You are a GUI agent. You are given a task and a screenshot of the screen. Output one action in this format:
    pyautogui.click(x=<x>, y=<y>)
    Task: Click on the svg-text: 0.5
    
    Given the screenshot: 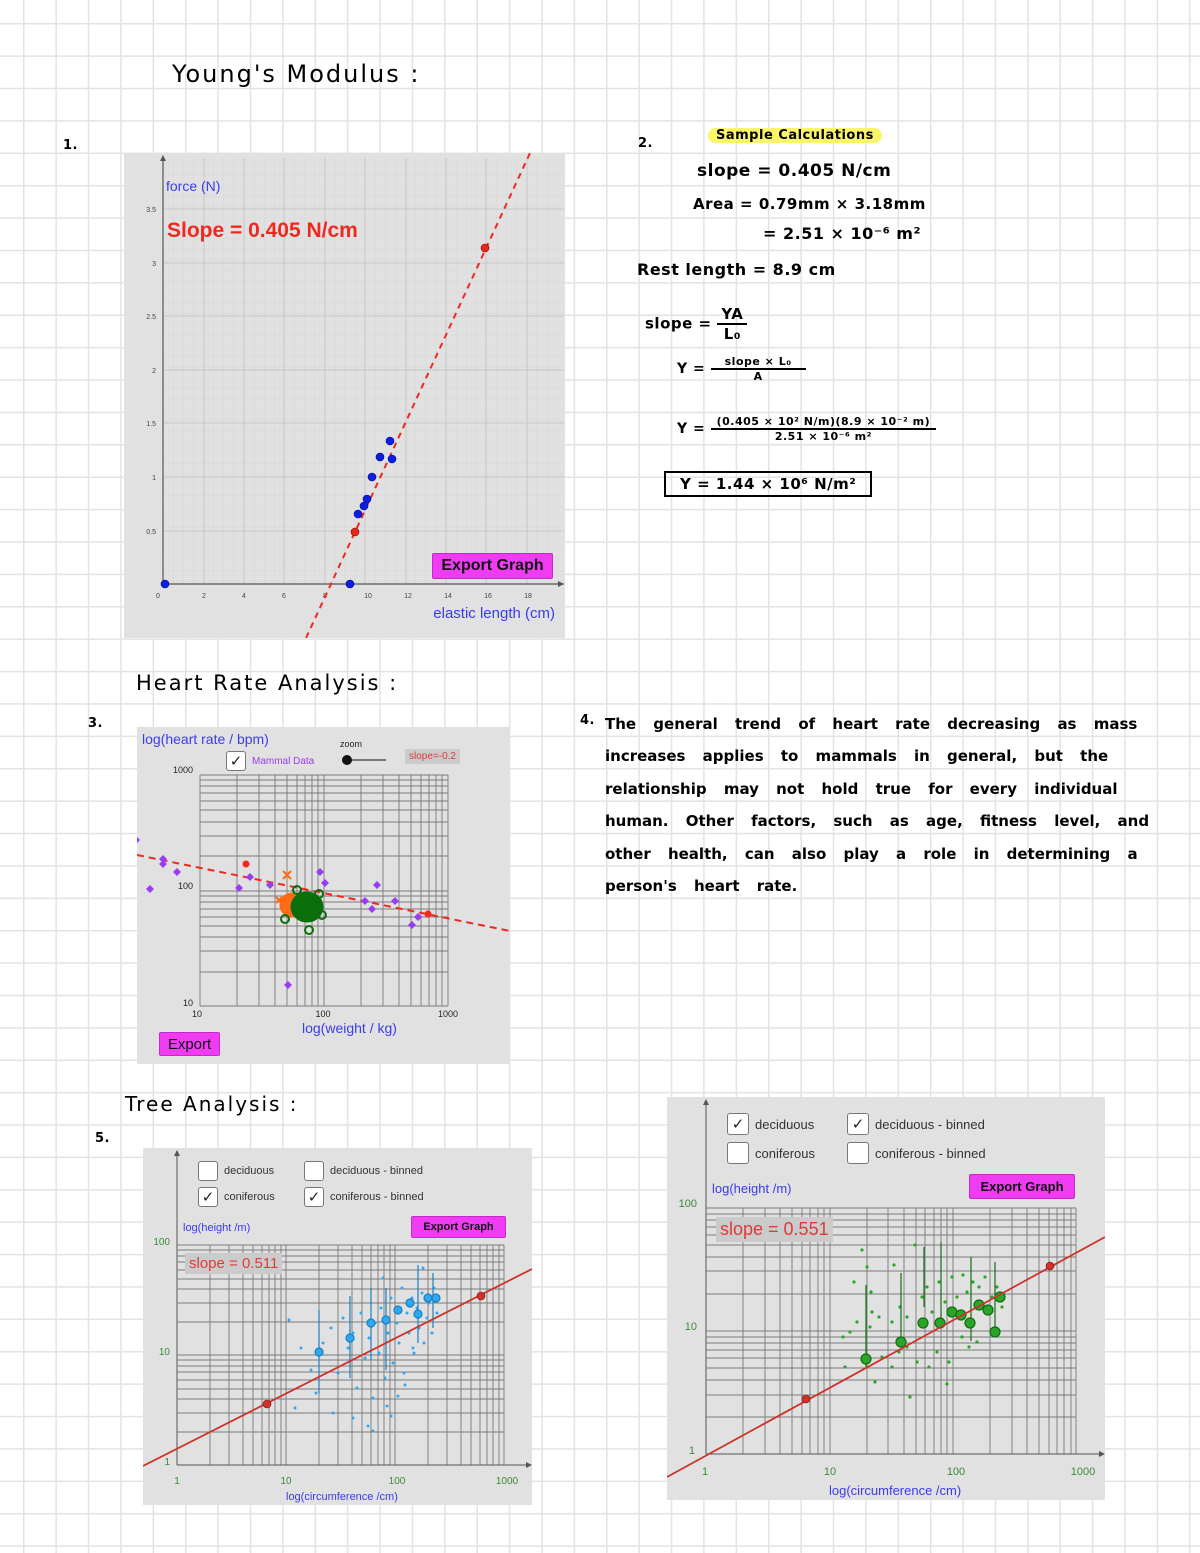 What is the action you would take?
    pyautogui.click(x=151, y=532)
    